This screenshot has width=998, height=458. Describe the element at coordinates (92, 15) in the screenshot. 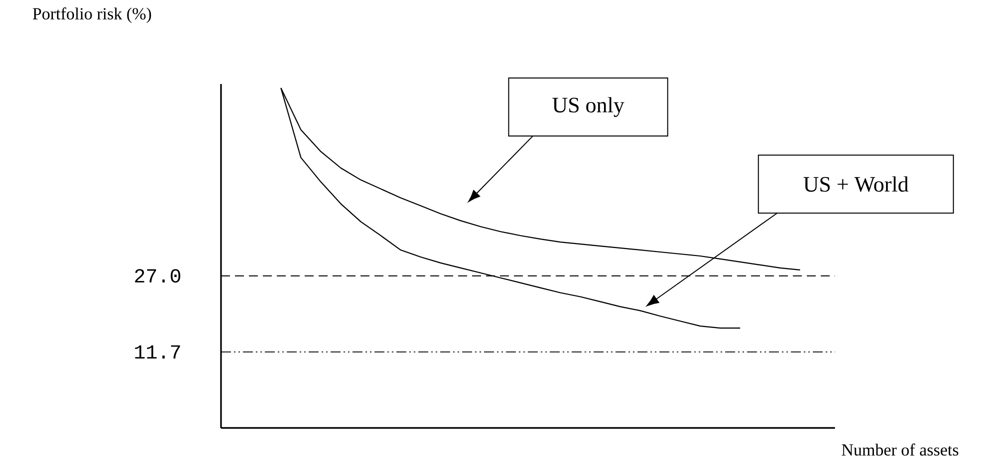

I see `y-axis-title: Portfolio risk (%)` at that location.